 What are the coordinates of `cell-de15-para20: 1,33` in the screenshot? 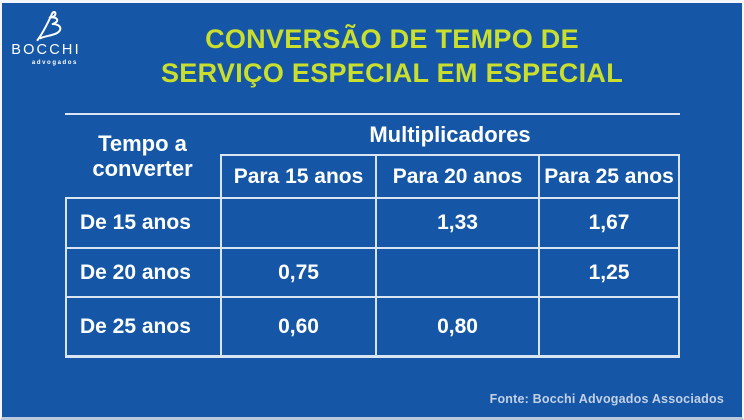 It's located at (456, 222).